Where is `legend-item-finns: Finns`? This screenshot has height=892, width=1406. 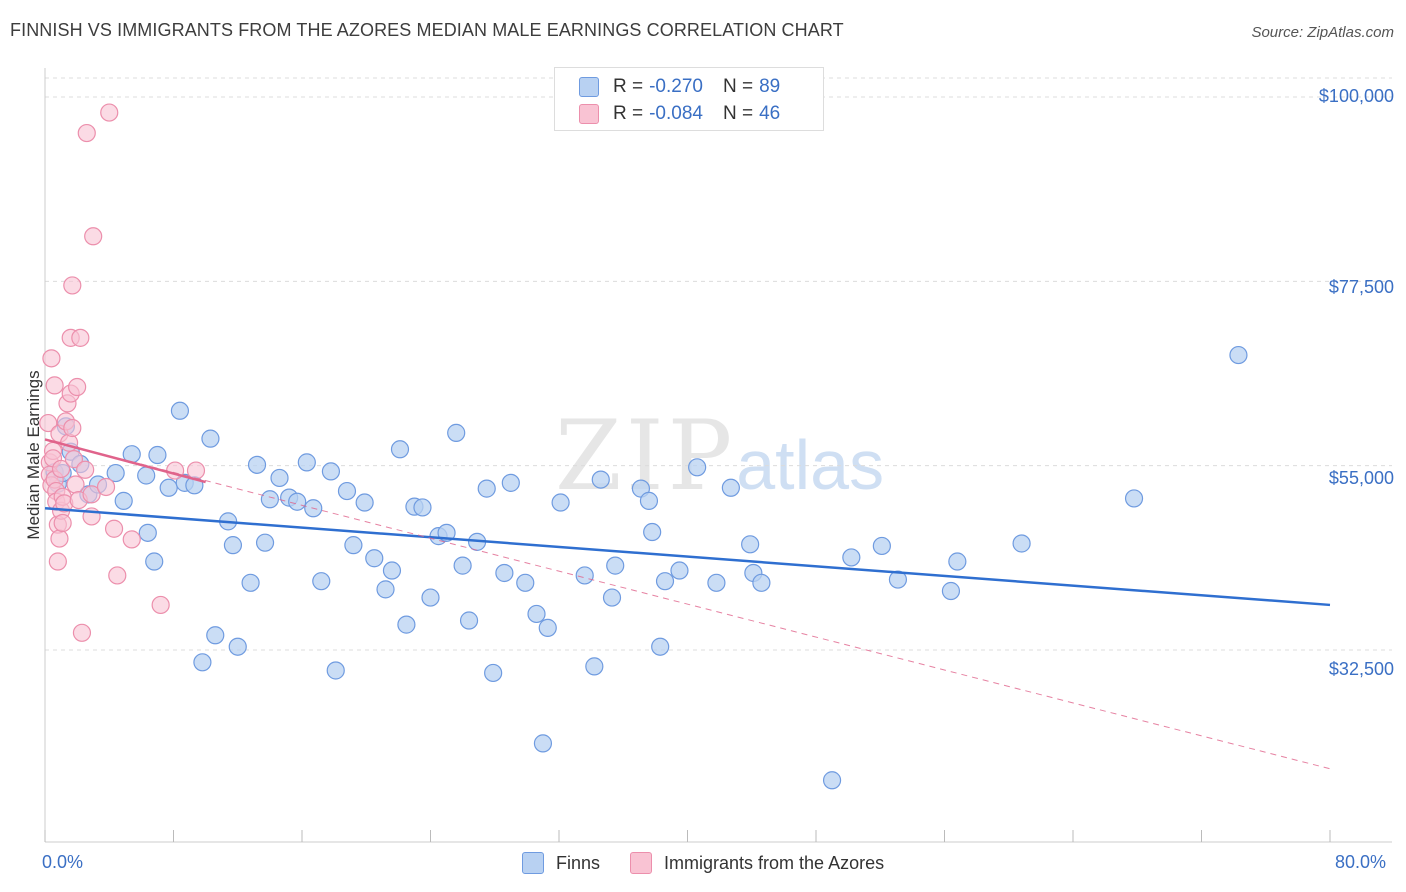
legend-item-finns: Finns is located at coordinates (561, 863).